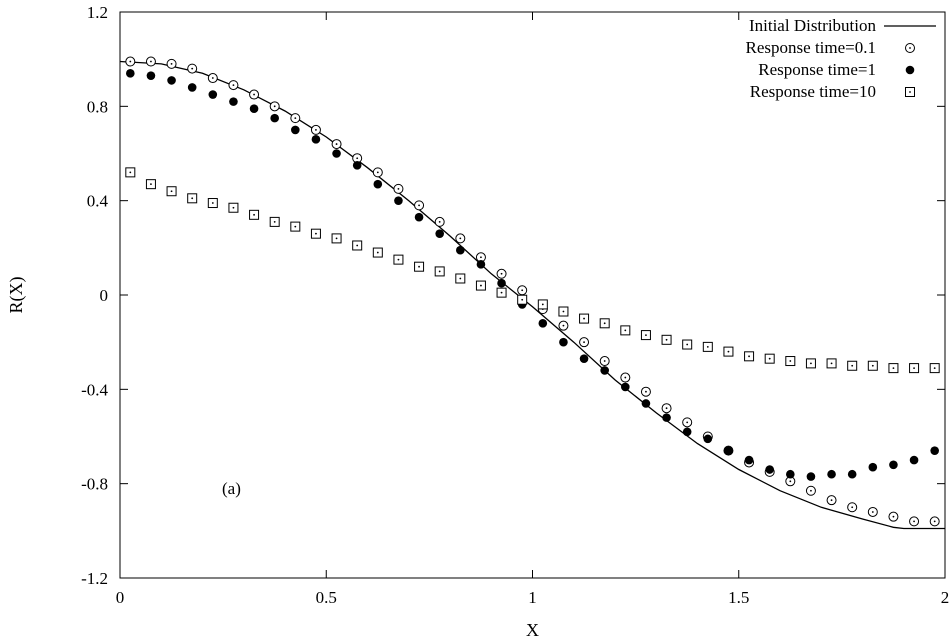 The image size is (950, 642). What do you see at coordinates (532, 597) in the screenshot?
I see `x-tick-label: 1` at bounding box center [532, 597].